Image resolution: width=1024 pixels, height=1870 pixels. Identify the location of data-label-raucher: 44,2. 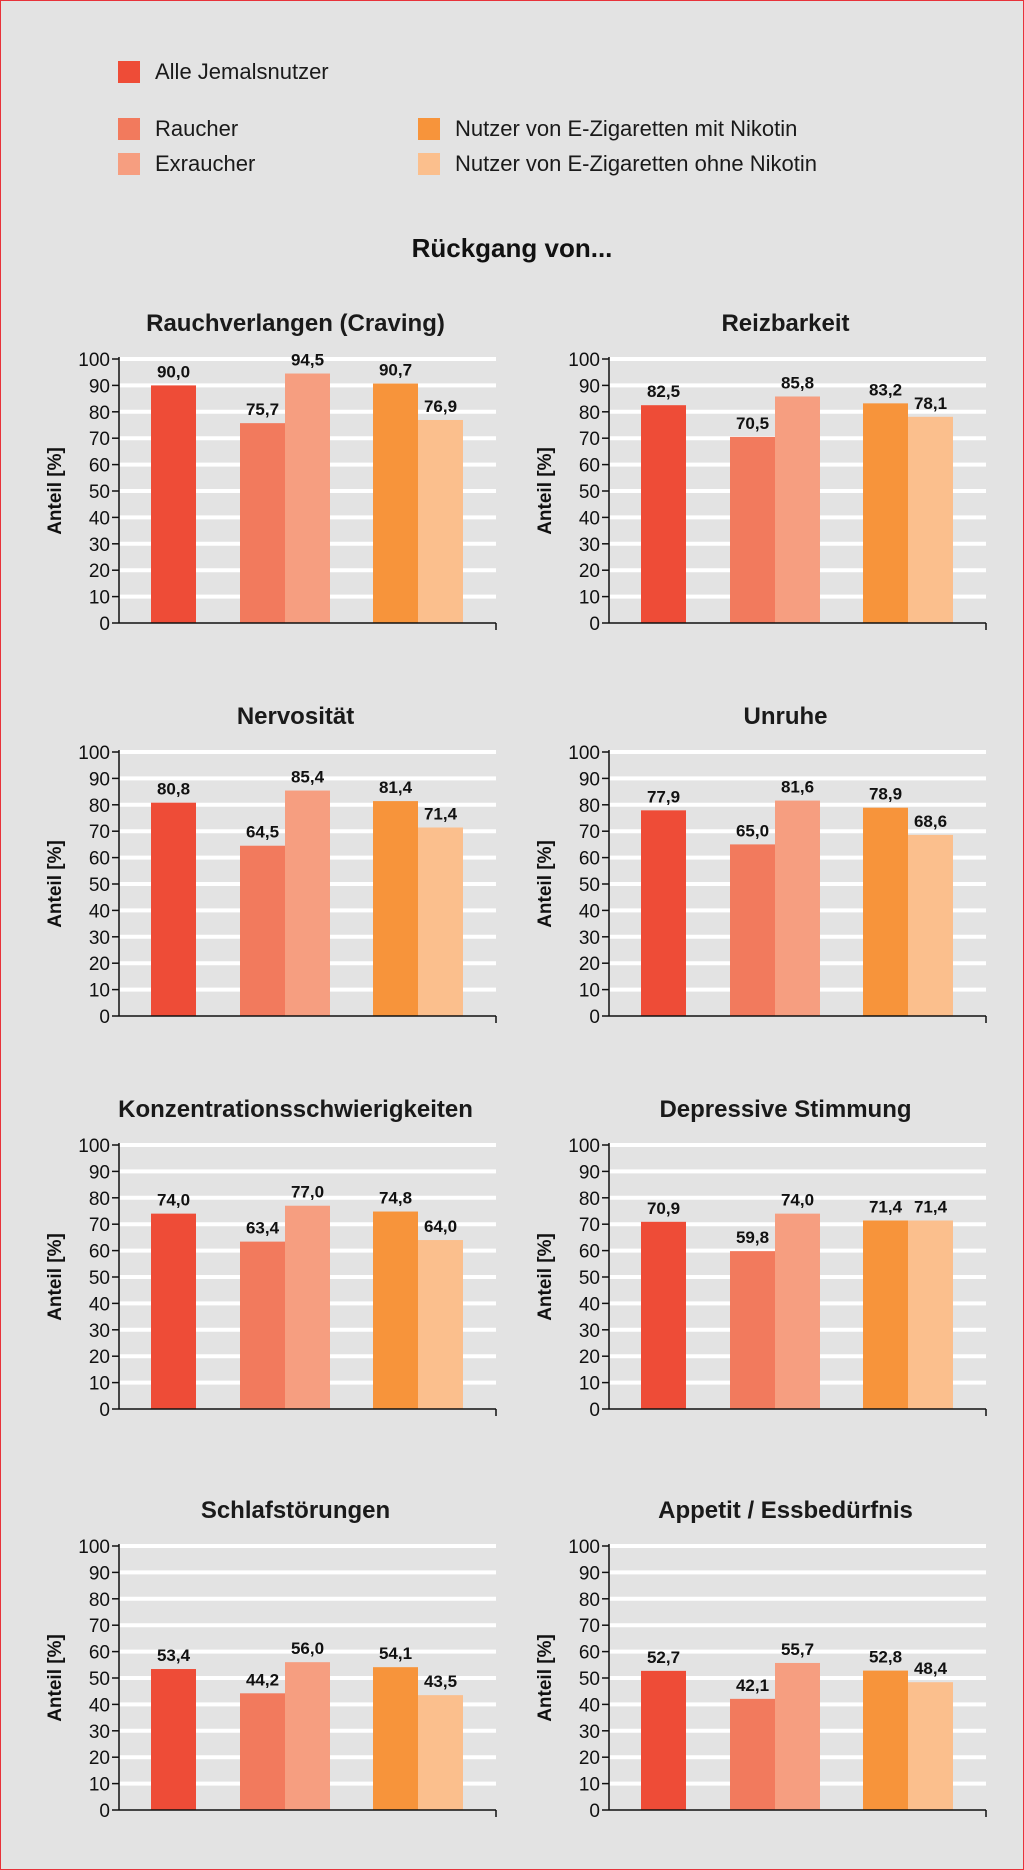
(262, 1679).